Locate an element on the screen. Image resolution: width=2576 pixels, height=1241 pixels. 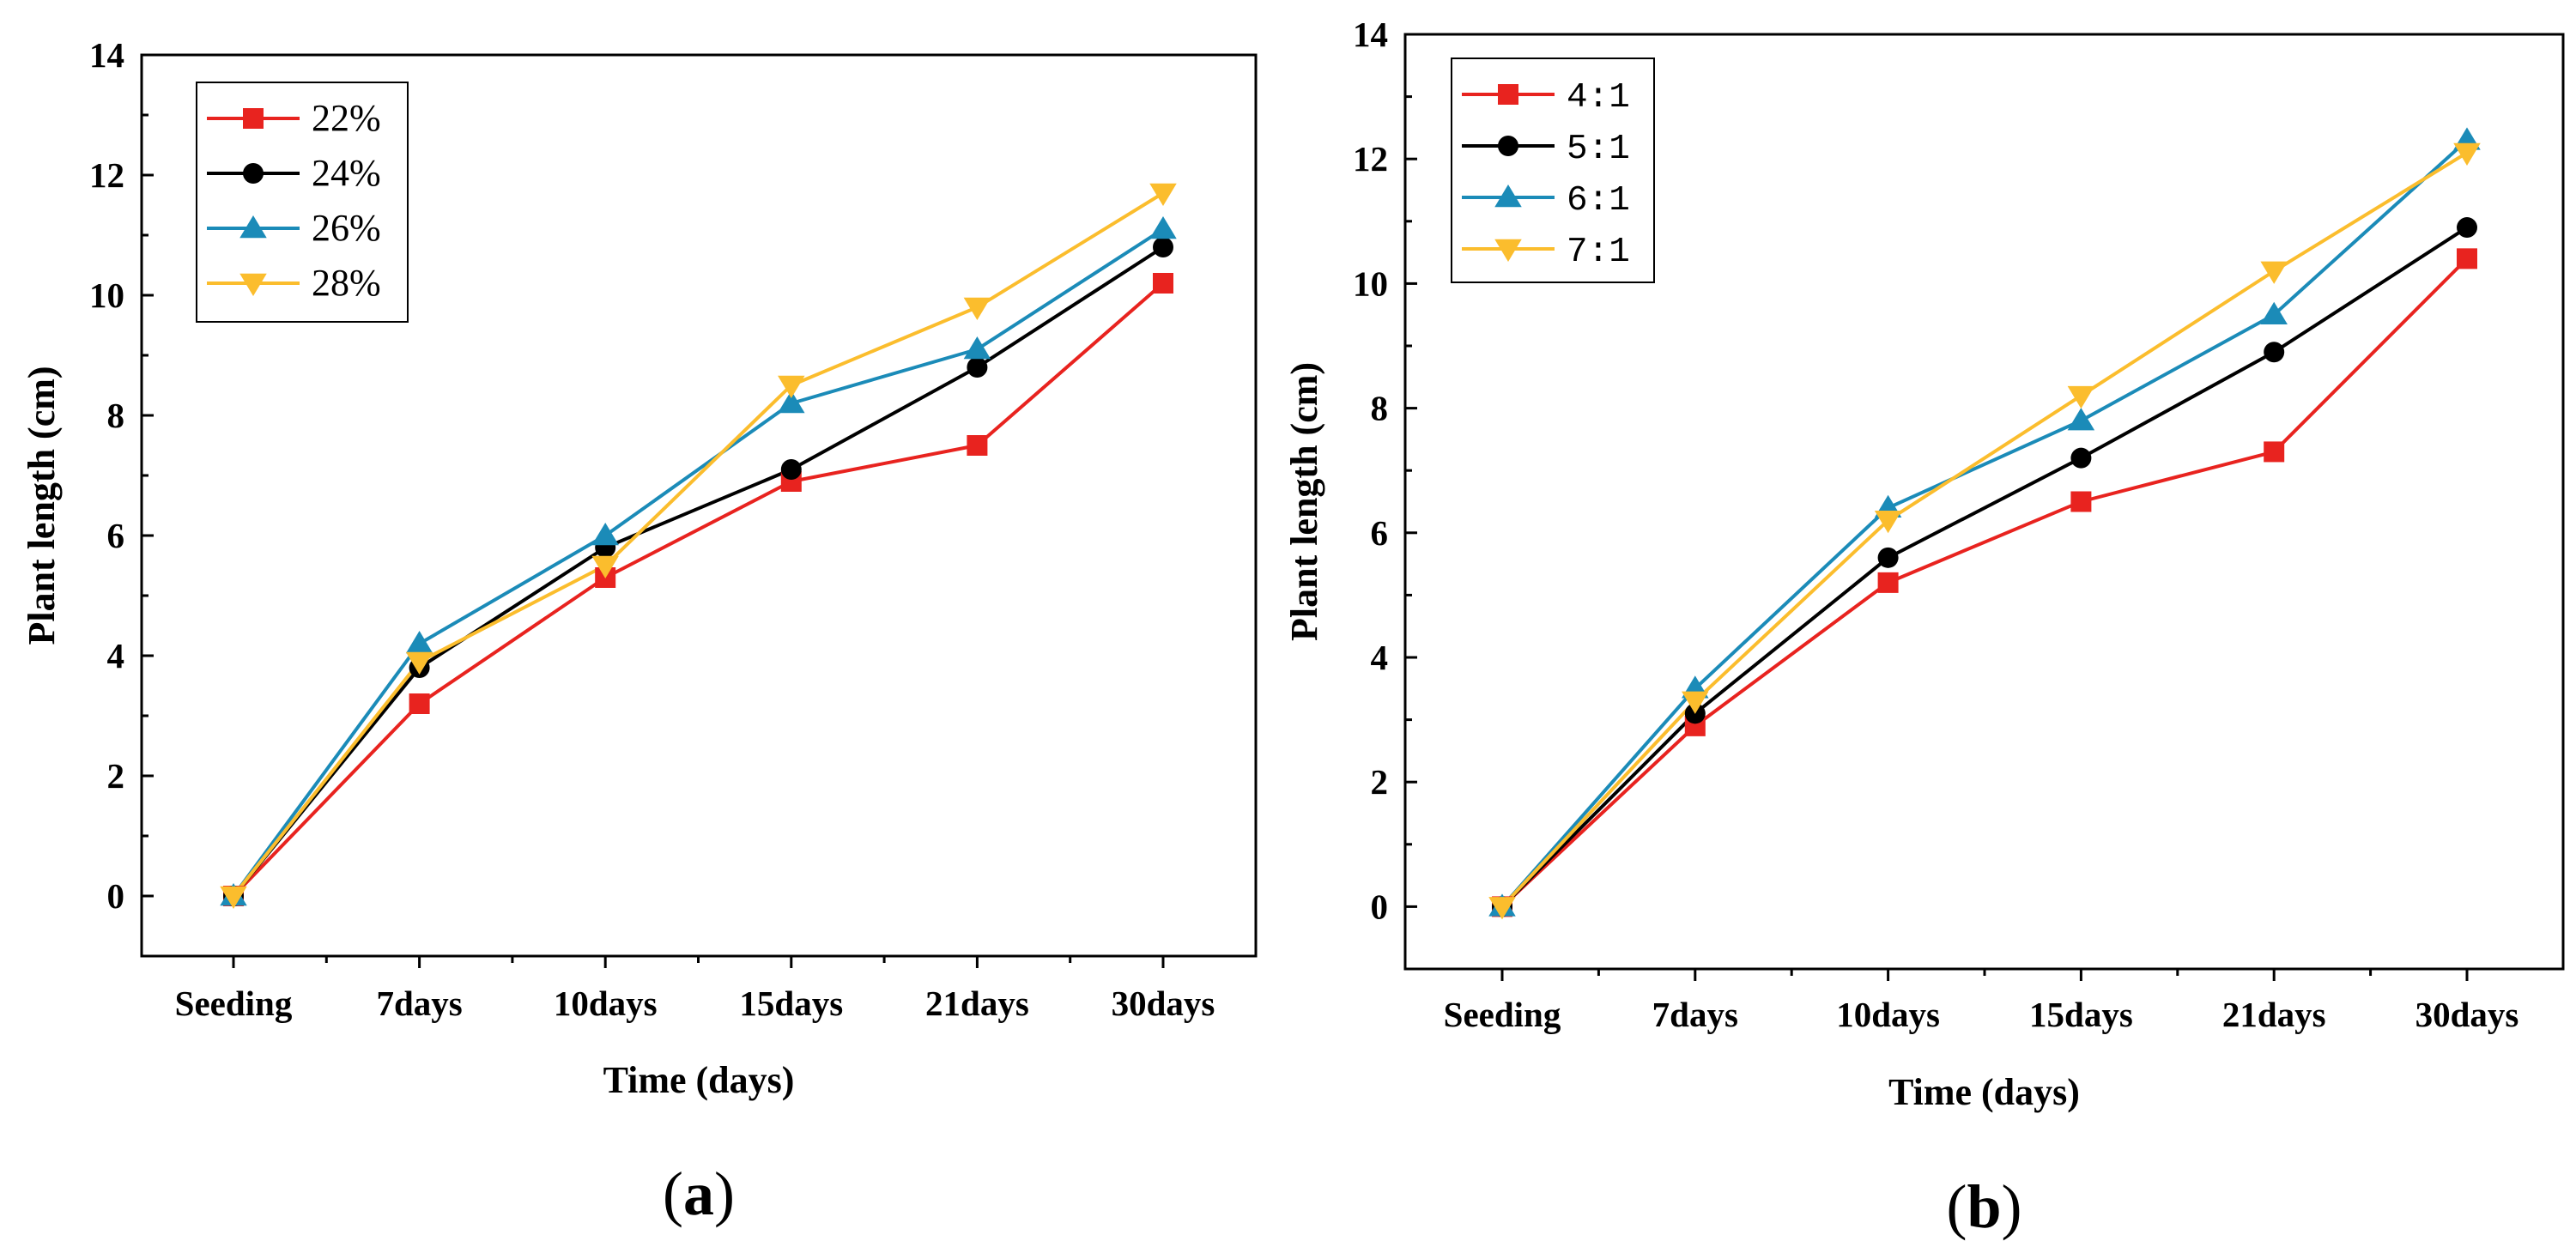
legend-label: 7:1 is located at coordinates (1598, 252).